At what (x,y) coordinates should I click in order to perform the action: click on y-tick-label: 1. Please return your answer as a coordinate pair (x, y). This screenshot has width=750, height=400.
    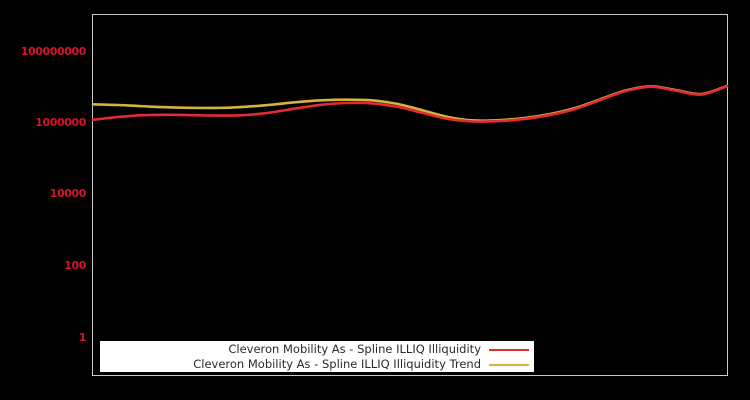
    Looking at the image, I should click on (82, 337).